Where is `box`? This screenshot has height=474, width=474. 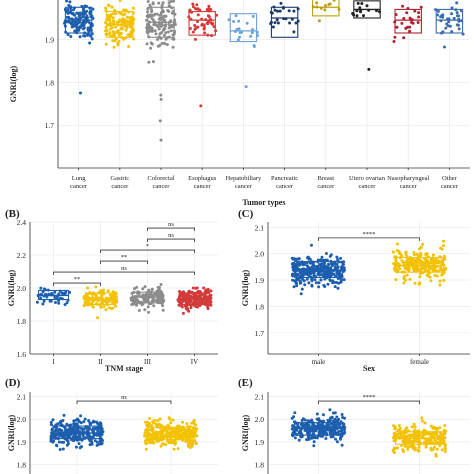 box is located at coordinates (243, 28).